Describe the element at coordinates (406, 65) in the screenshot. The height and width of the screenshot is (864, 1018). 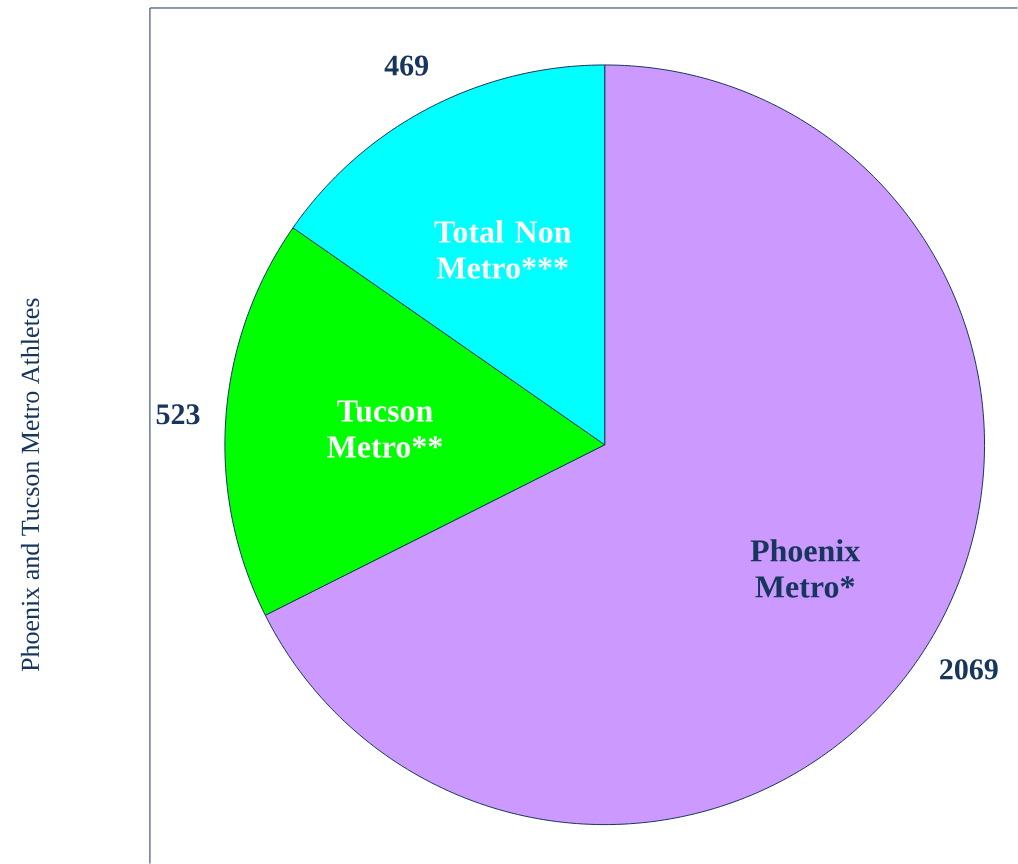
I see `data-label: 469` at that location.